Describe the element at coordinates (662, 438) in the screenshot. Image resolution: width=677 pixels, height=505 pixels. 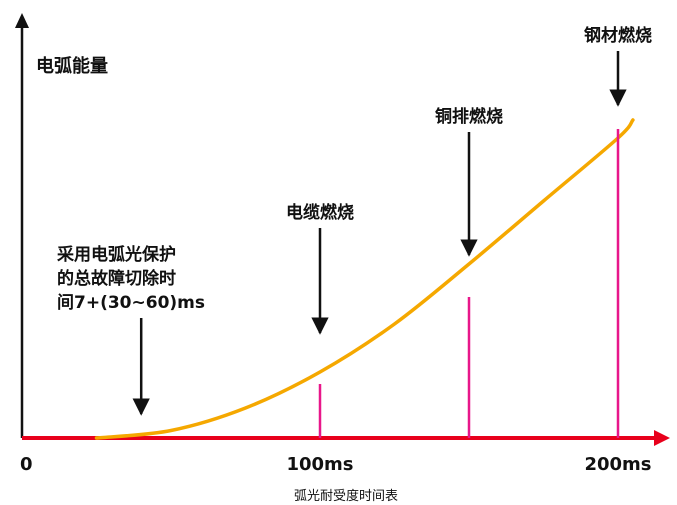
I see `x-axis-arrowhead` at that location.